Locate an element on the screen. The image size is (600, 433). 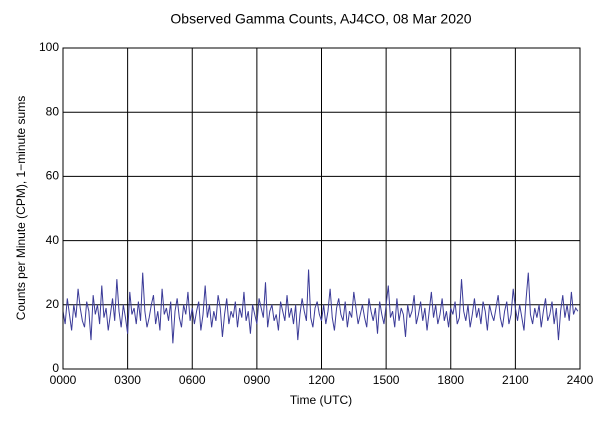
y-axis-label: Counts per Minute (CPM), 1−minute sums is located at coordinates (21, 208).